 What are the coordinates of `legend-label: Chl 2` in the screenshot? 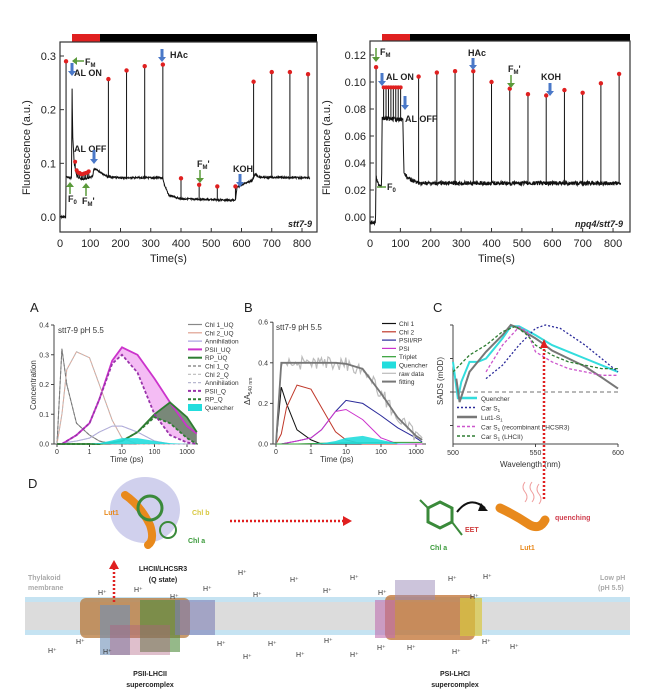 It's located at (407, 332).